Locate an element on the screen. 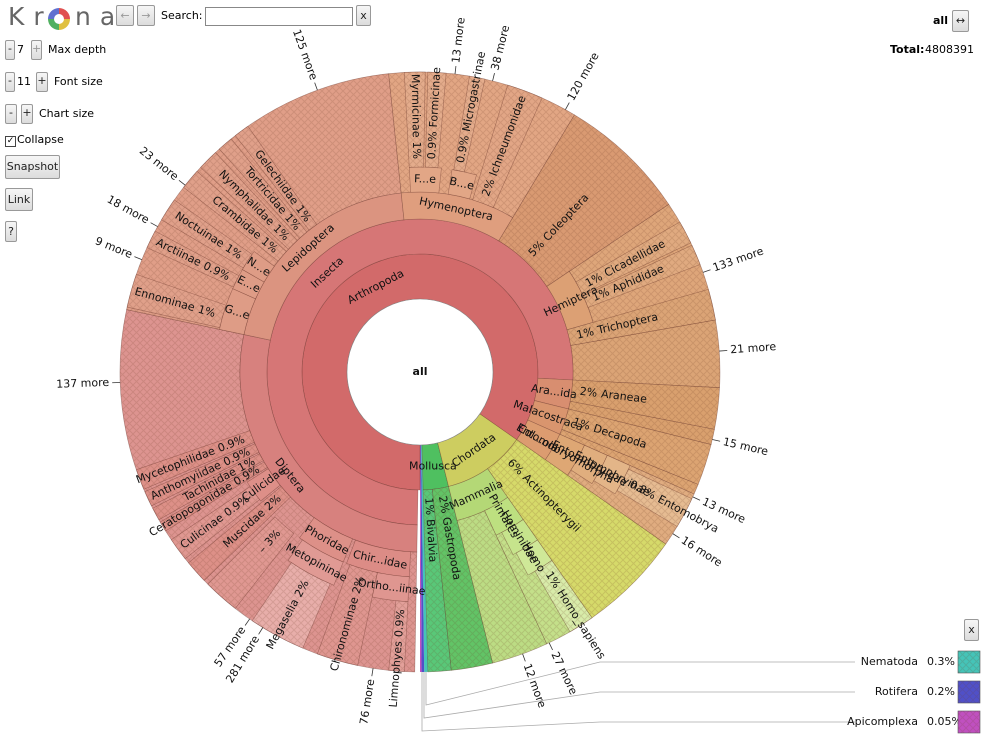 The width and height of the screenshot is (992, 748). max-depth-minus: - is located at coordinates (10, 50).